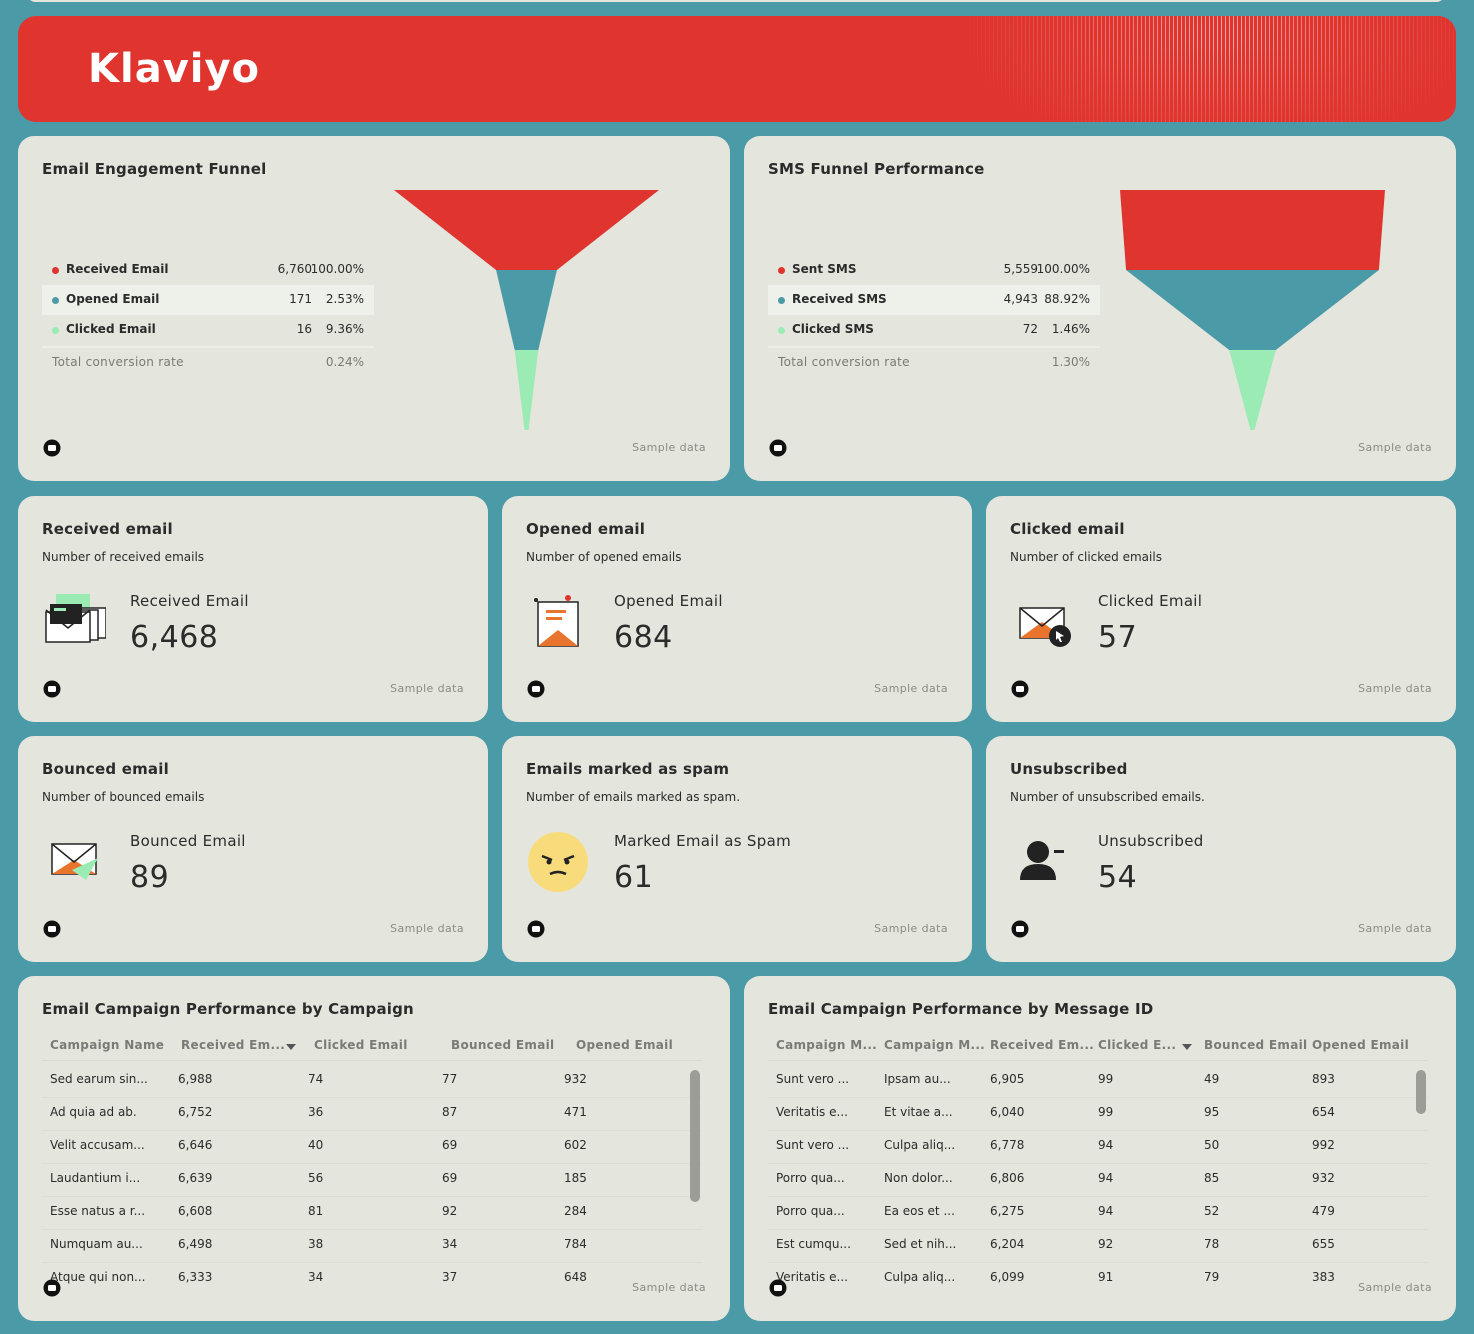 The image size is (1474, 1334). Describe the element at coordinates (824, 269) in the screenshot. I see `stage-name: Sent SMS` at that location.